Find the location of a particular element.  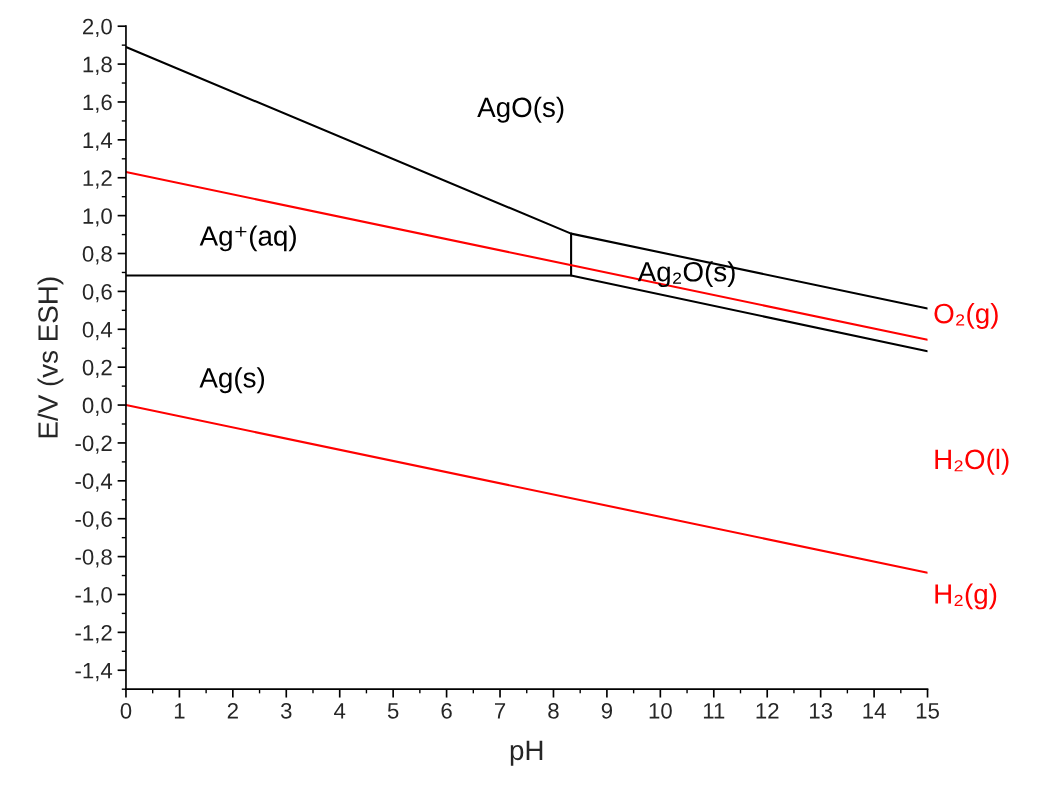

x-tick-label: 0 is located at coordinates (126, 710).